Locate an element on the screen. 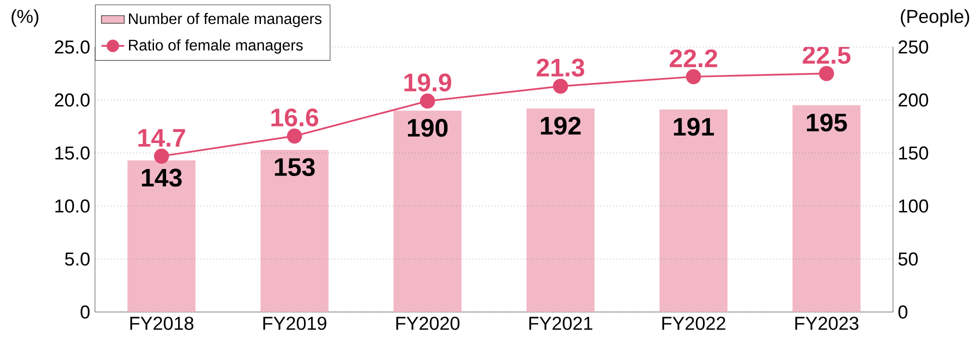 The height and width of the screenshot is (344, 976). y-tick-label: 0 is located at coordinates (85, 312).